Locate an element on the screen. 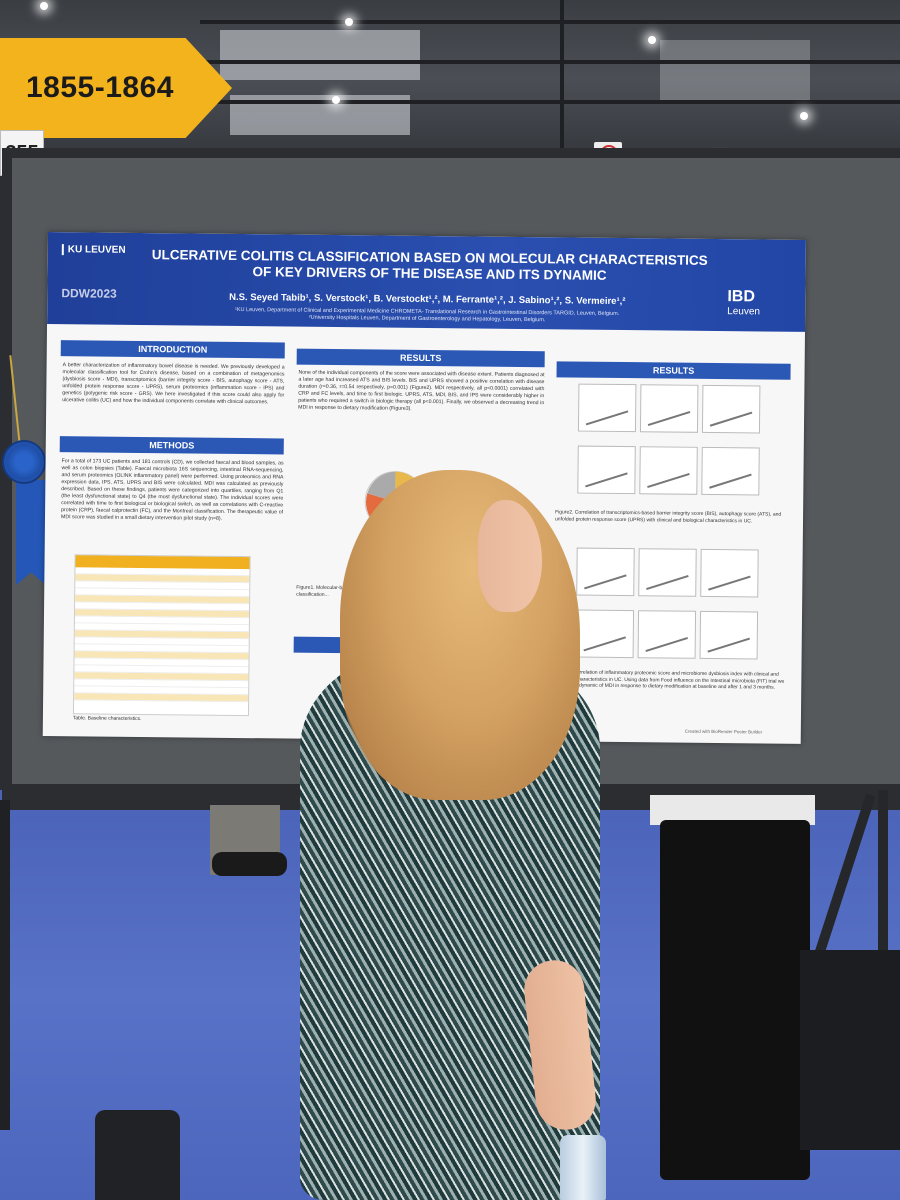 The width and height of the screenshot is (900, 1200). table-caption: Table. Baseline characteristics. is located at coordinates (107, 719).